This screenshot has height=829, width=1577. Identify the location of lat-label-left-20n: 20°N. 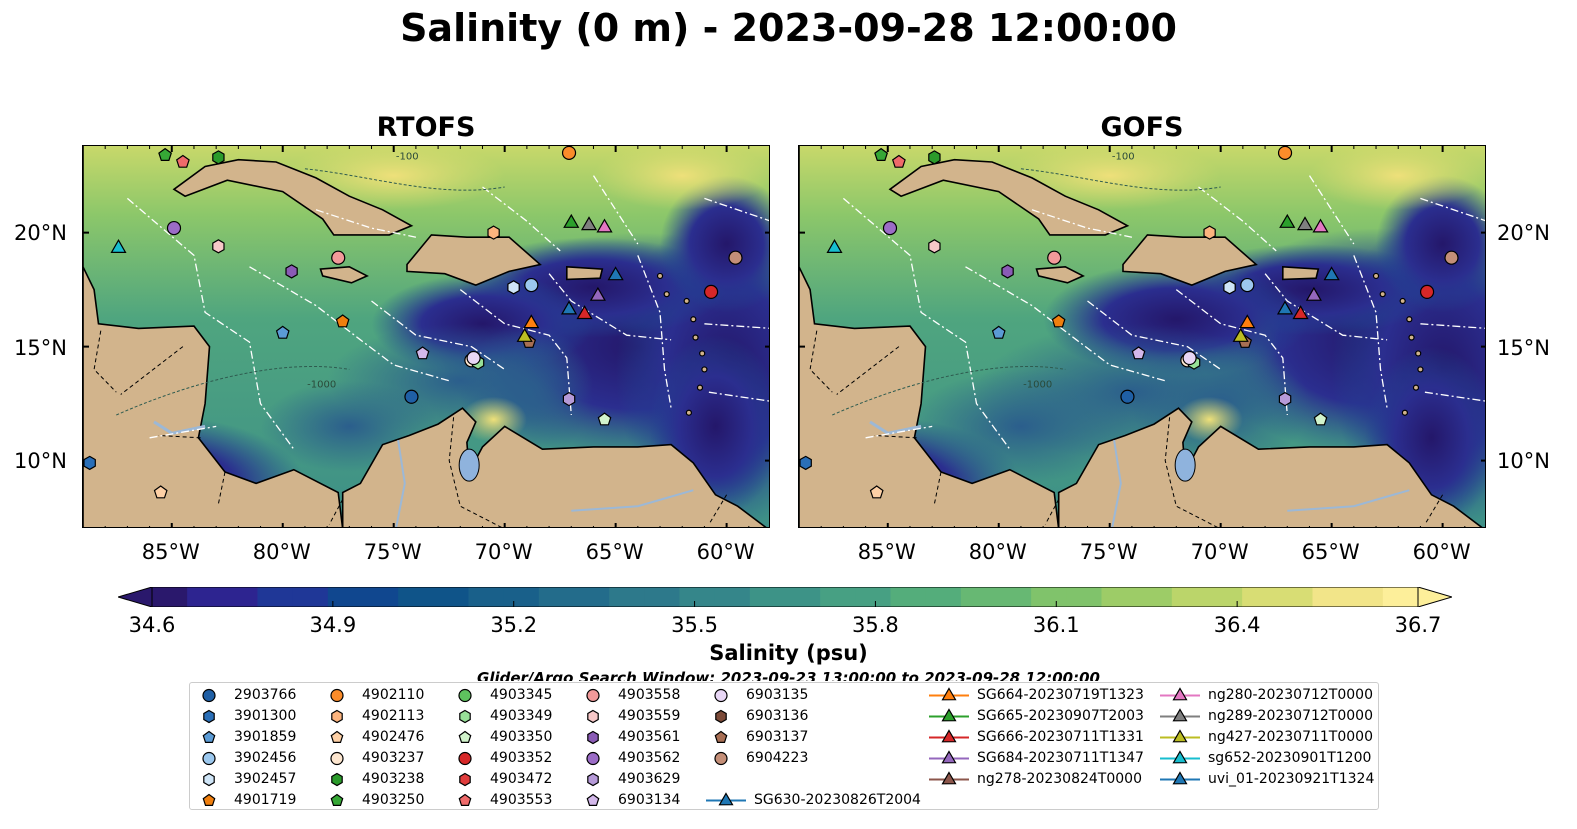
(40, 233).